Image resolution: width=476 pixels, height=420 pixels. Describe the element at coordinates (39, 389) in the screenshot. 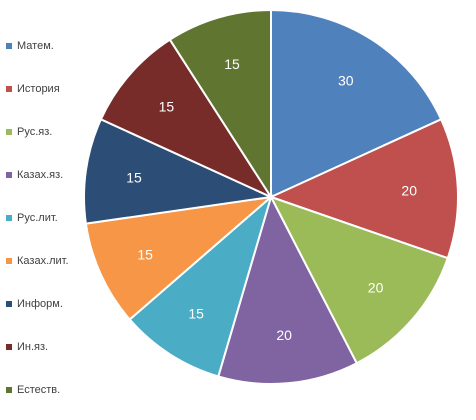

I see `legend-label: Естеств.` at that location.